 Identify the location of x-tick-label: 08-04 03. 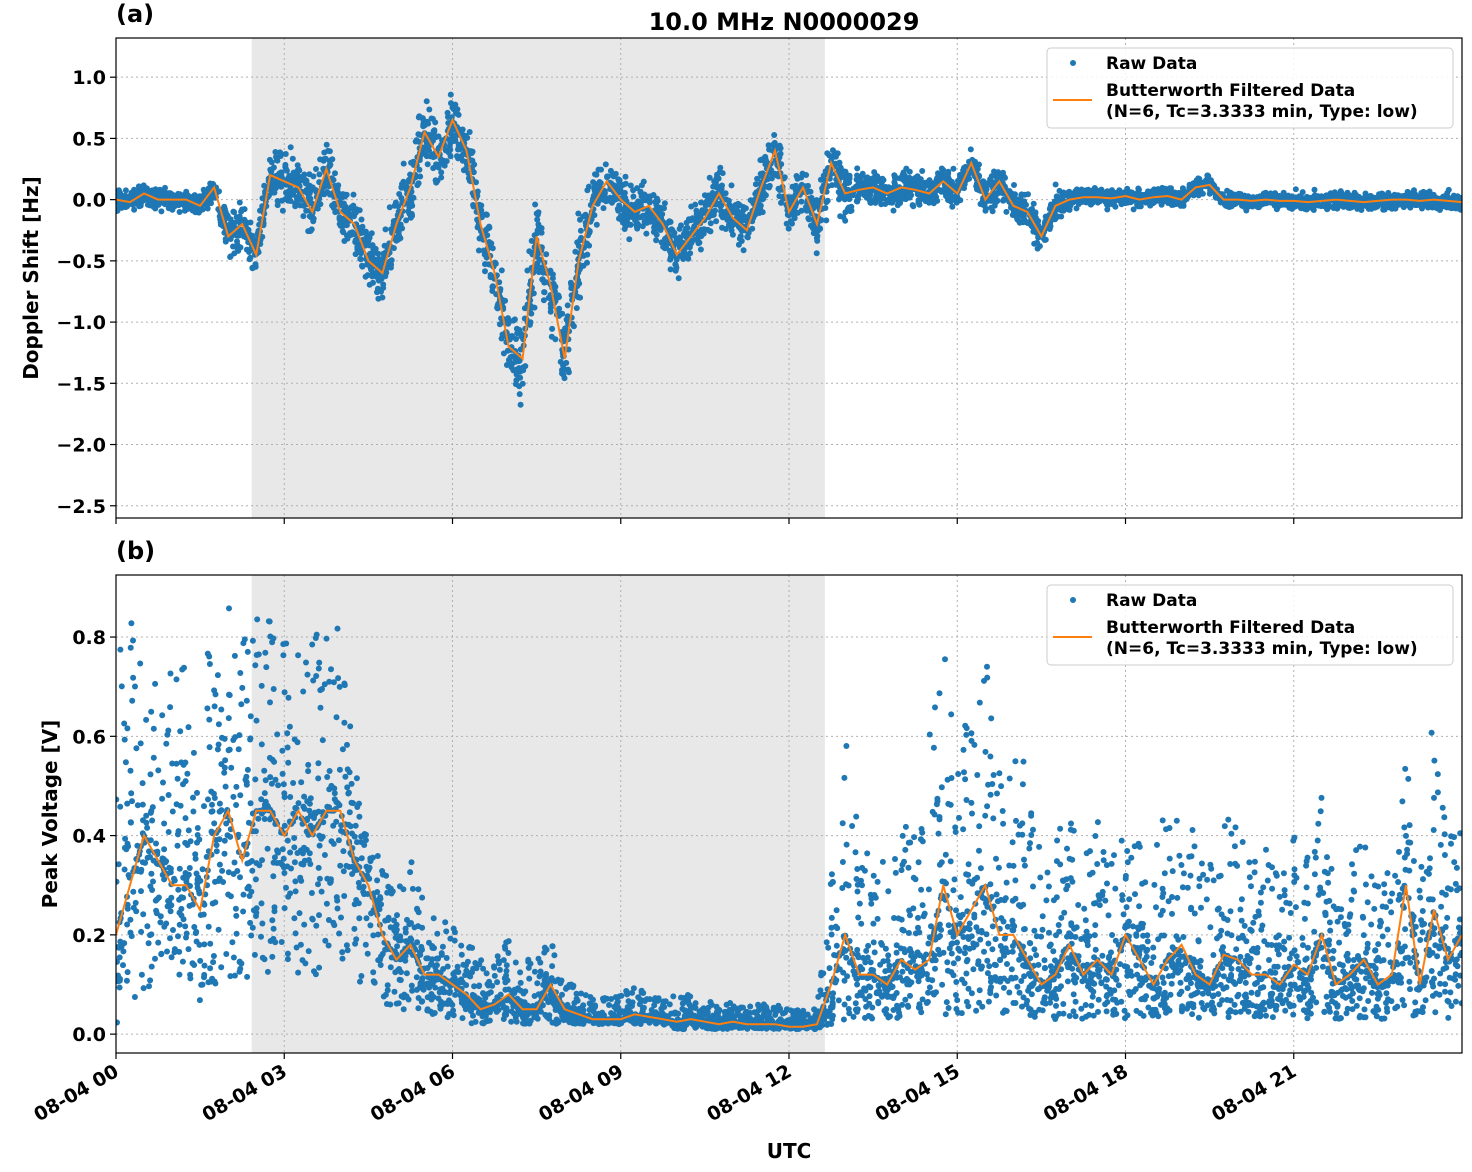
(244, 1093).